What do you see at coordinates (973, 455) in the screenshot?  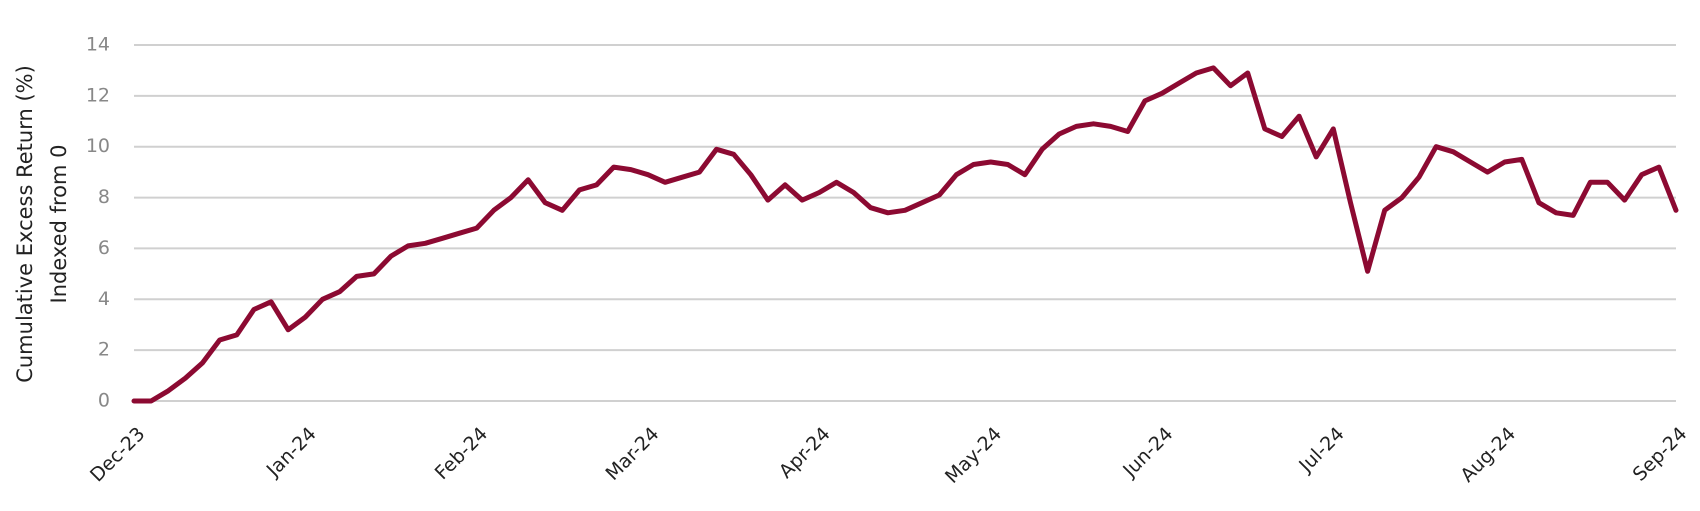 I see `x-tick-label: May-24` at bounding box center [973, 455].